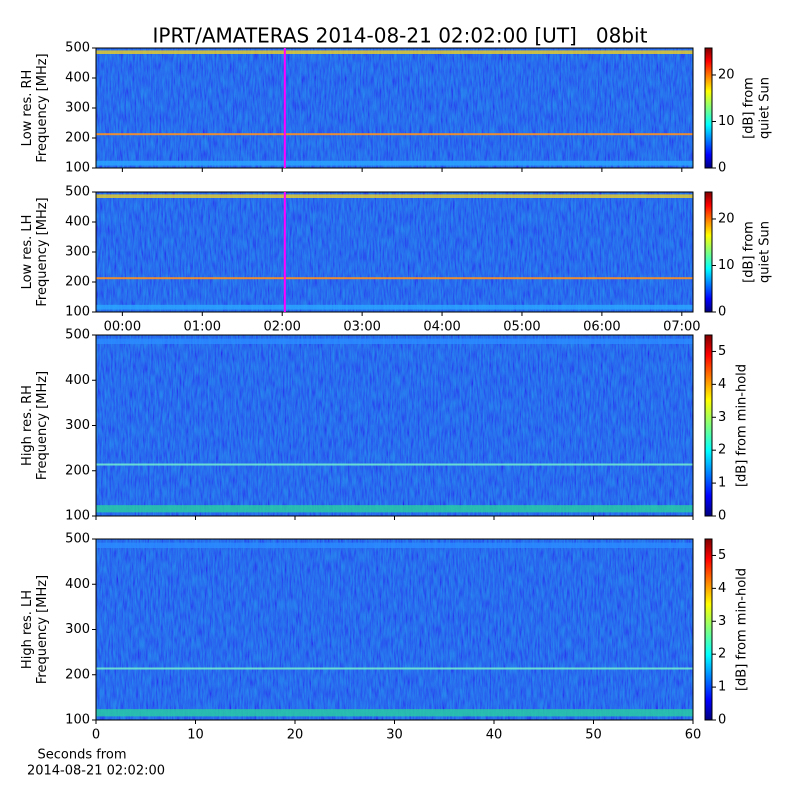 This screenshot has height=804, width=800. I want to click on x-axis-label: Seconds from, so click(81, 755).